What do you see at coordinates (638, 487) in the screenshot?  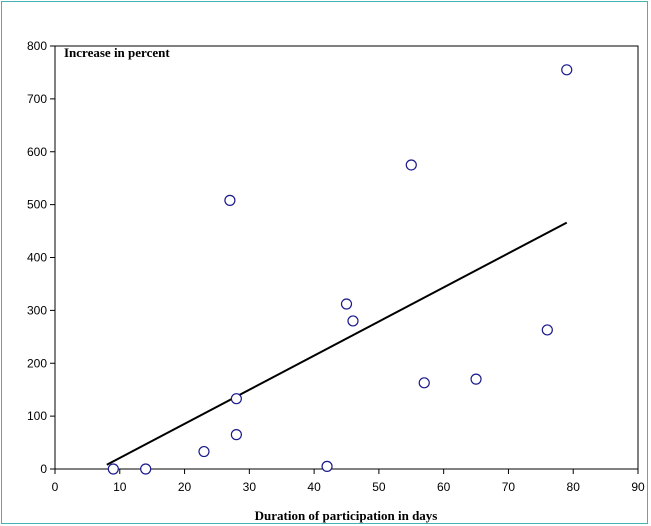 I see `x-tick-label: 90` at bounding box center [638, 487].